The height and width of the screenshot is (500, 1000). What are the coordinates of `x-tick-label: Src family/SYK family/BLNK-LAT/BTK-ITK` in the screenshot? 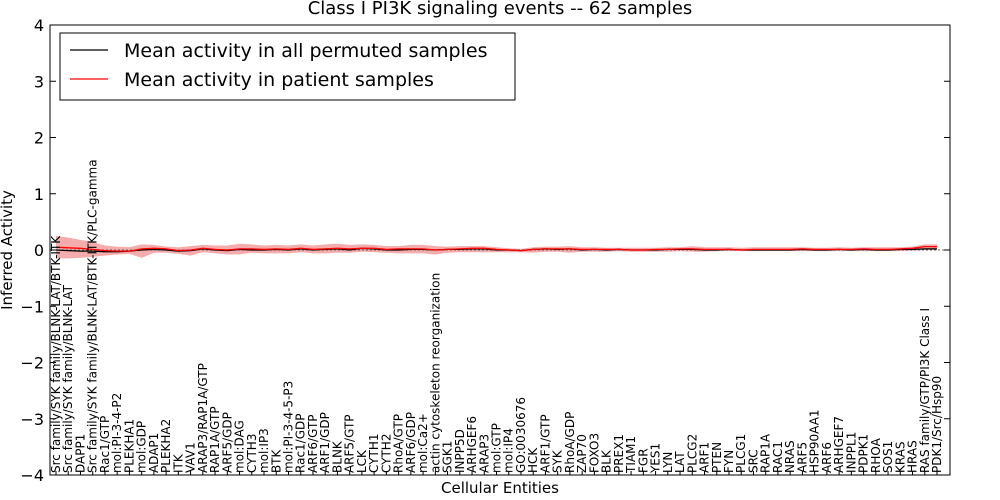 It's located at (56, 354).